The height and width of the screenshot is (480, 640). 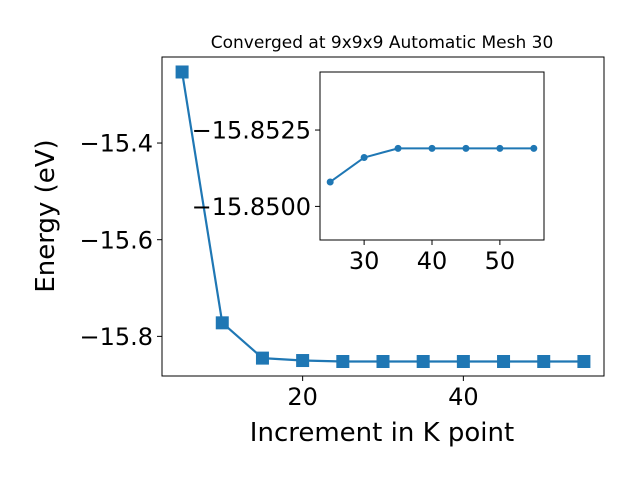 I want to click on inset-background, so click(x=432, y=156).